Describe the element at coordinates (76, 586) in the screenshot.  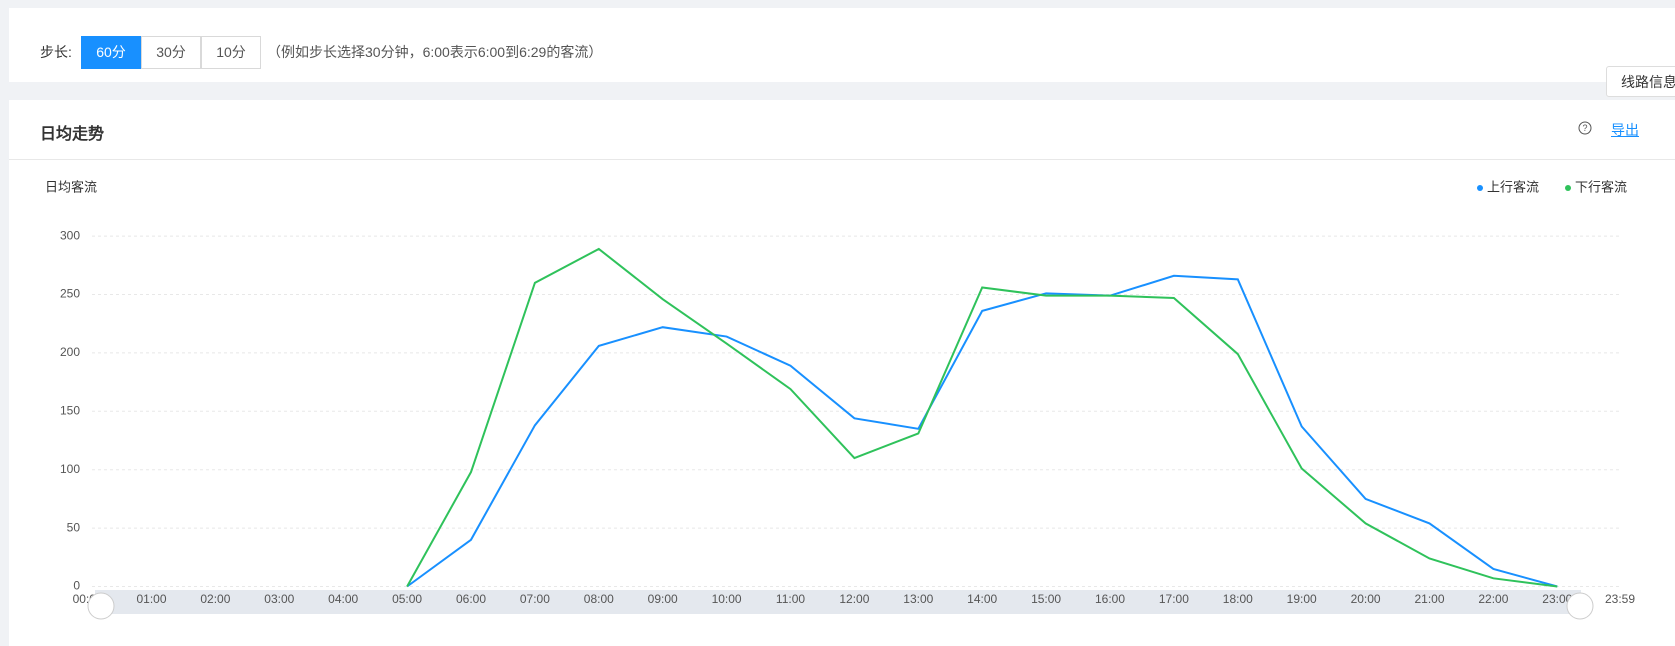
I see `y-tick-label: 0` at that location.